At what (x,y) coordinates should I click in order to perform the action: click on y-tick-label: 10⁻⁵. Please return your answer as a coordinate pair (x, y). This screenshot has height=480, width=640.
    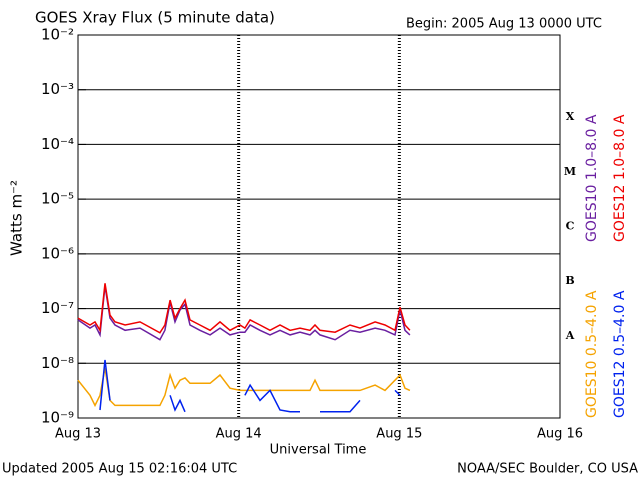
    Looking at the image, I should click on (57, 199).